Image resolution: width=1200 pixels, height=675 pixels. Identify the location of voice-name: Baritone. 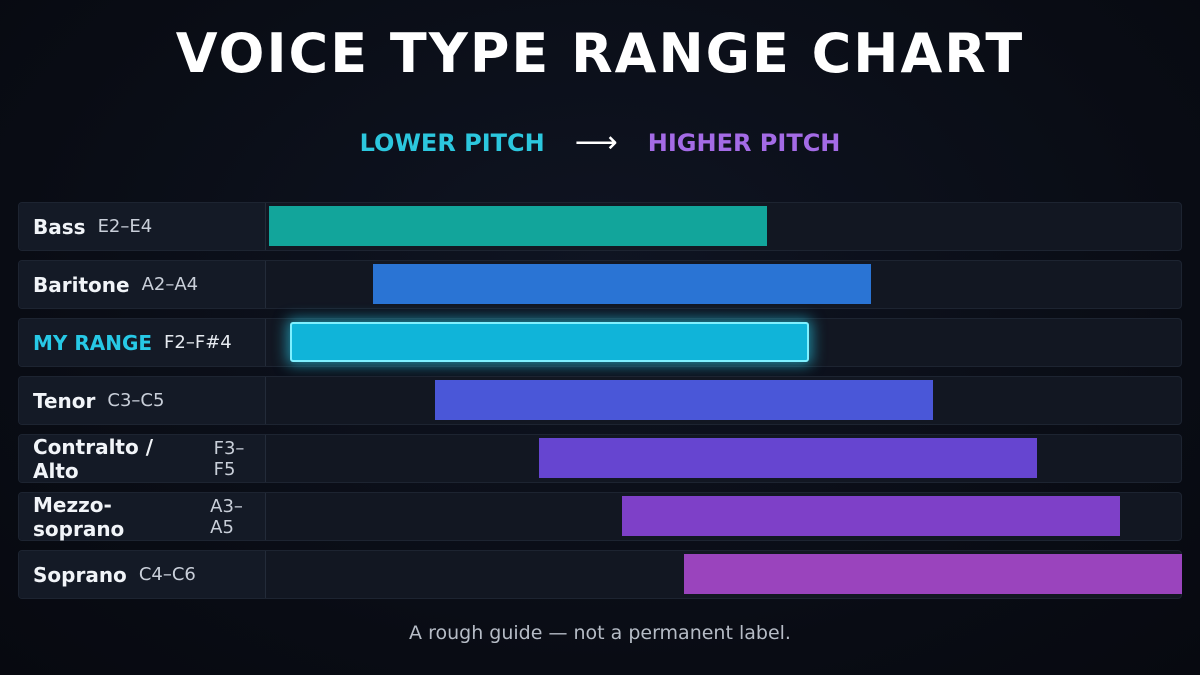
(81, 284).